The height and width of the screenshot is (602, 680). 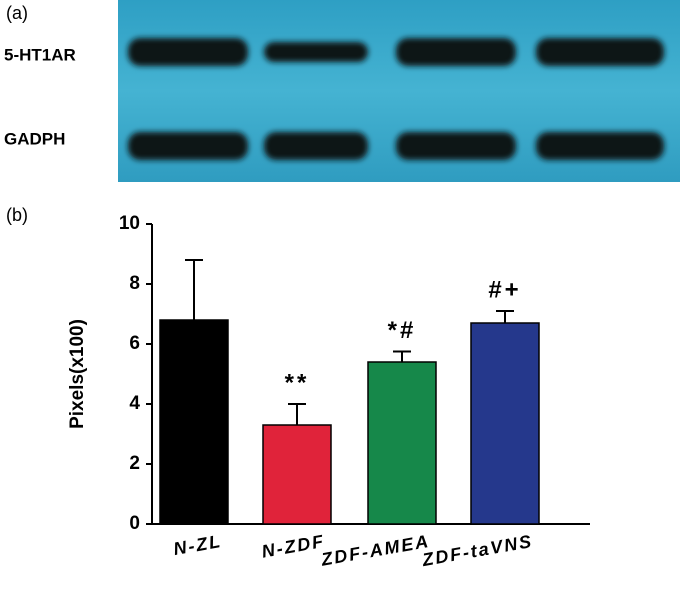 I want to click on panel-label: (a), so click(x=17, y=13).